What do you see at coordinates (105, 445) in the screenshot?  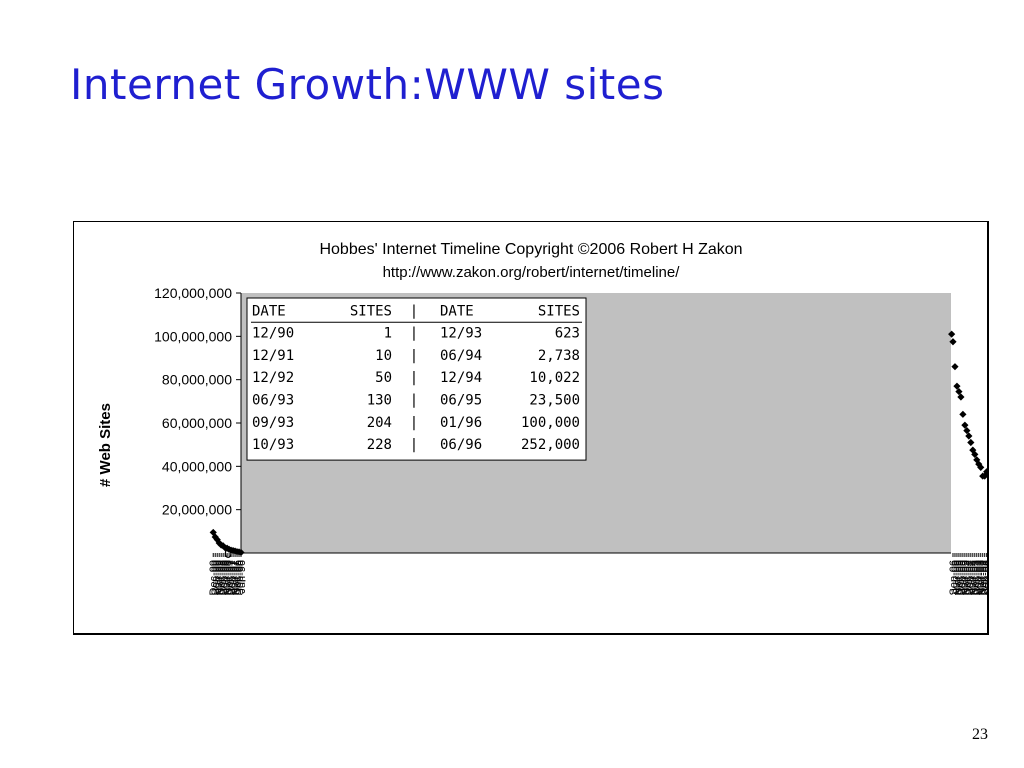 I see `y-axis-label: # Web Sites` at bounding box center [105, 445].